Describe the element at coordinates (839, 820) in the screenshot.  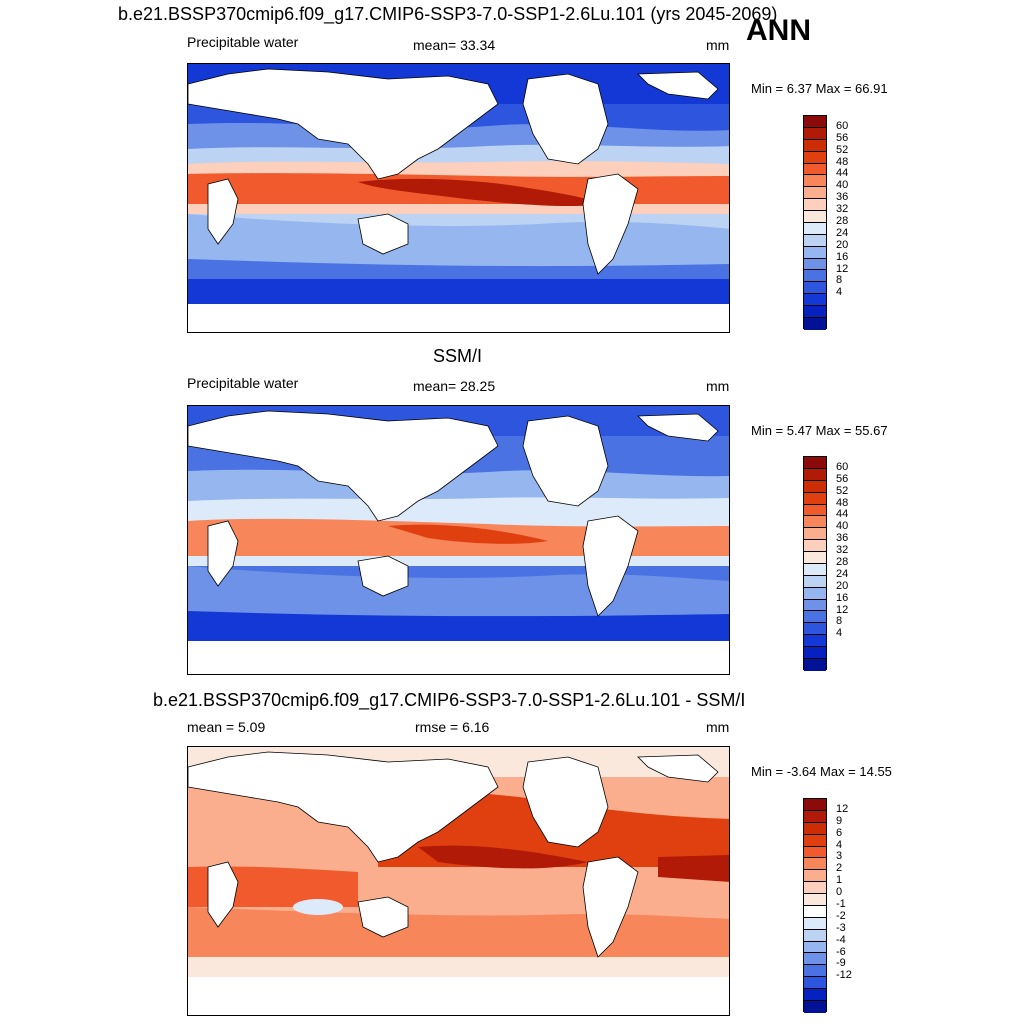
I see `colorbar-tick-label: 9` at that location.